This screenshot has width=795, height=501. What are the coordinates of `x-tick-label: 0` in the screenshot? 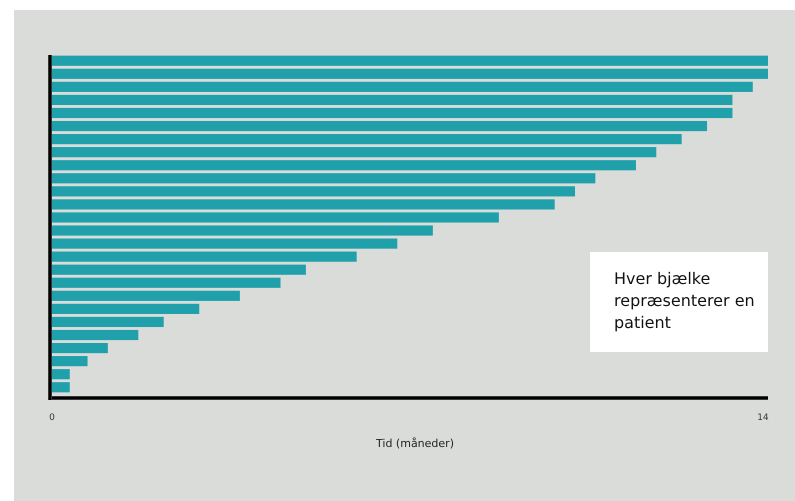 It's located at (52, 418).